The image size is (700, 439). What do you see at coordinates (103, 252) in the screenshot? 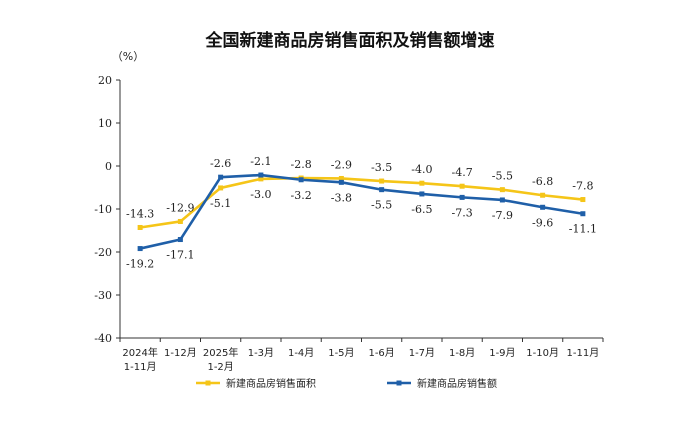
I see `y-tick-label: -20` at bounding box center [103, 252].